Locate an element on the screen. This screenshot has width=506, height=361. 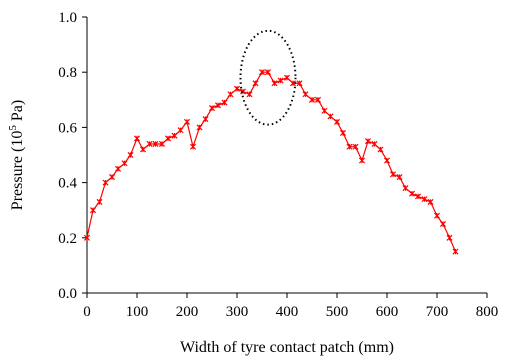
y-tick-label: 0.6 is located at coordinates (67, 128).